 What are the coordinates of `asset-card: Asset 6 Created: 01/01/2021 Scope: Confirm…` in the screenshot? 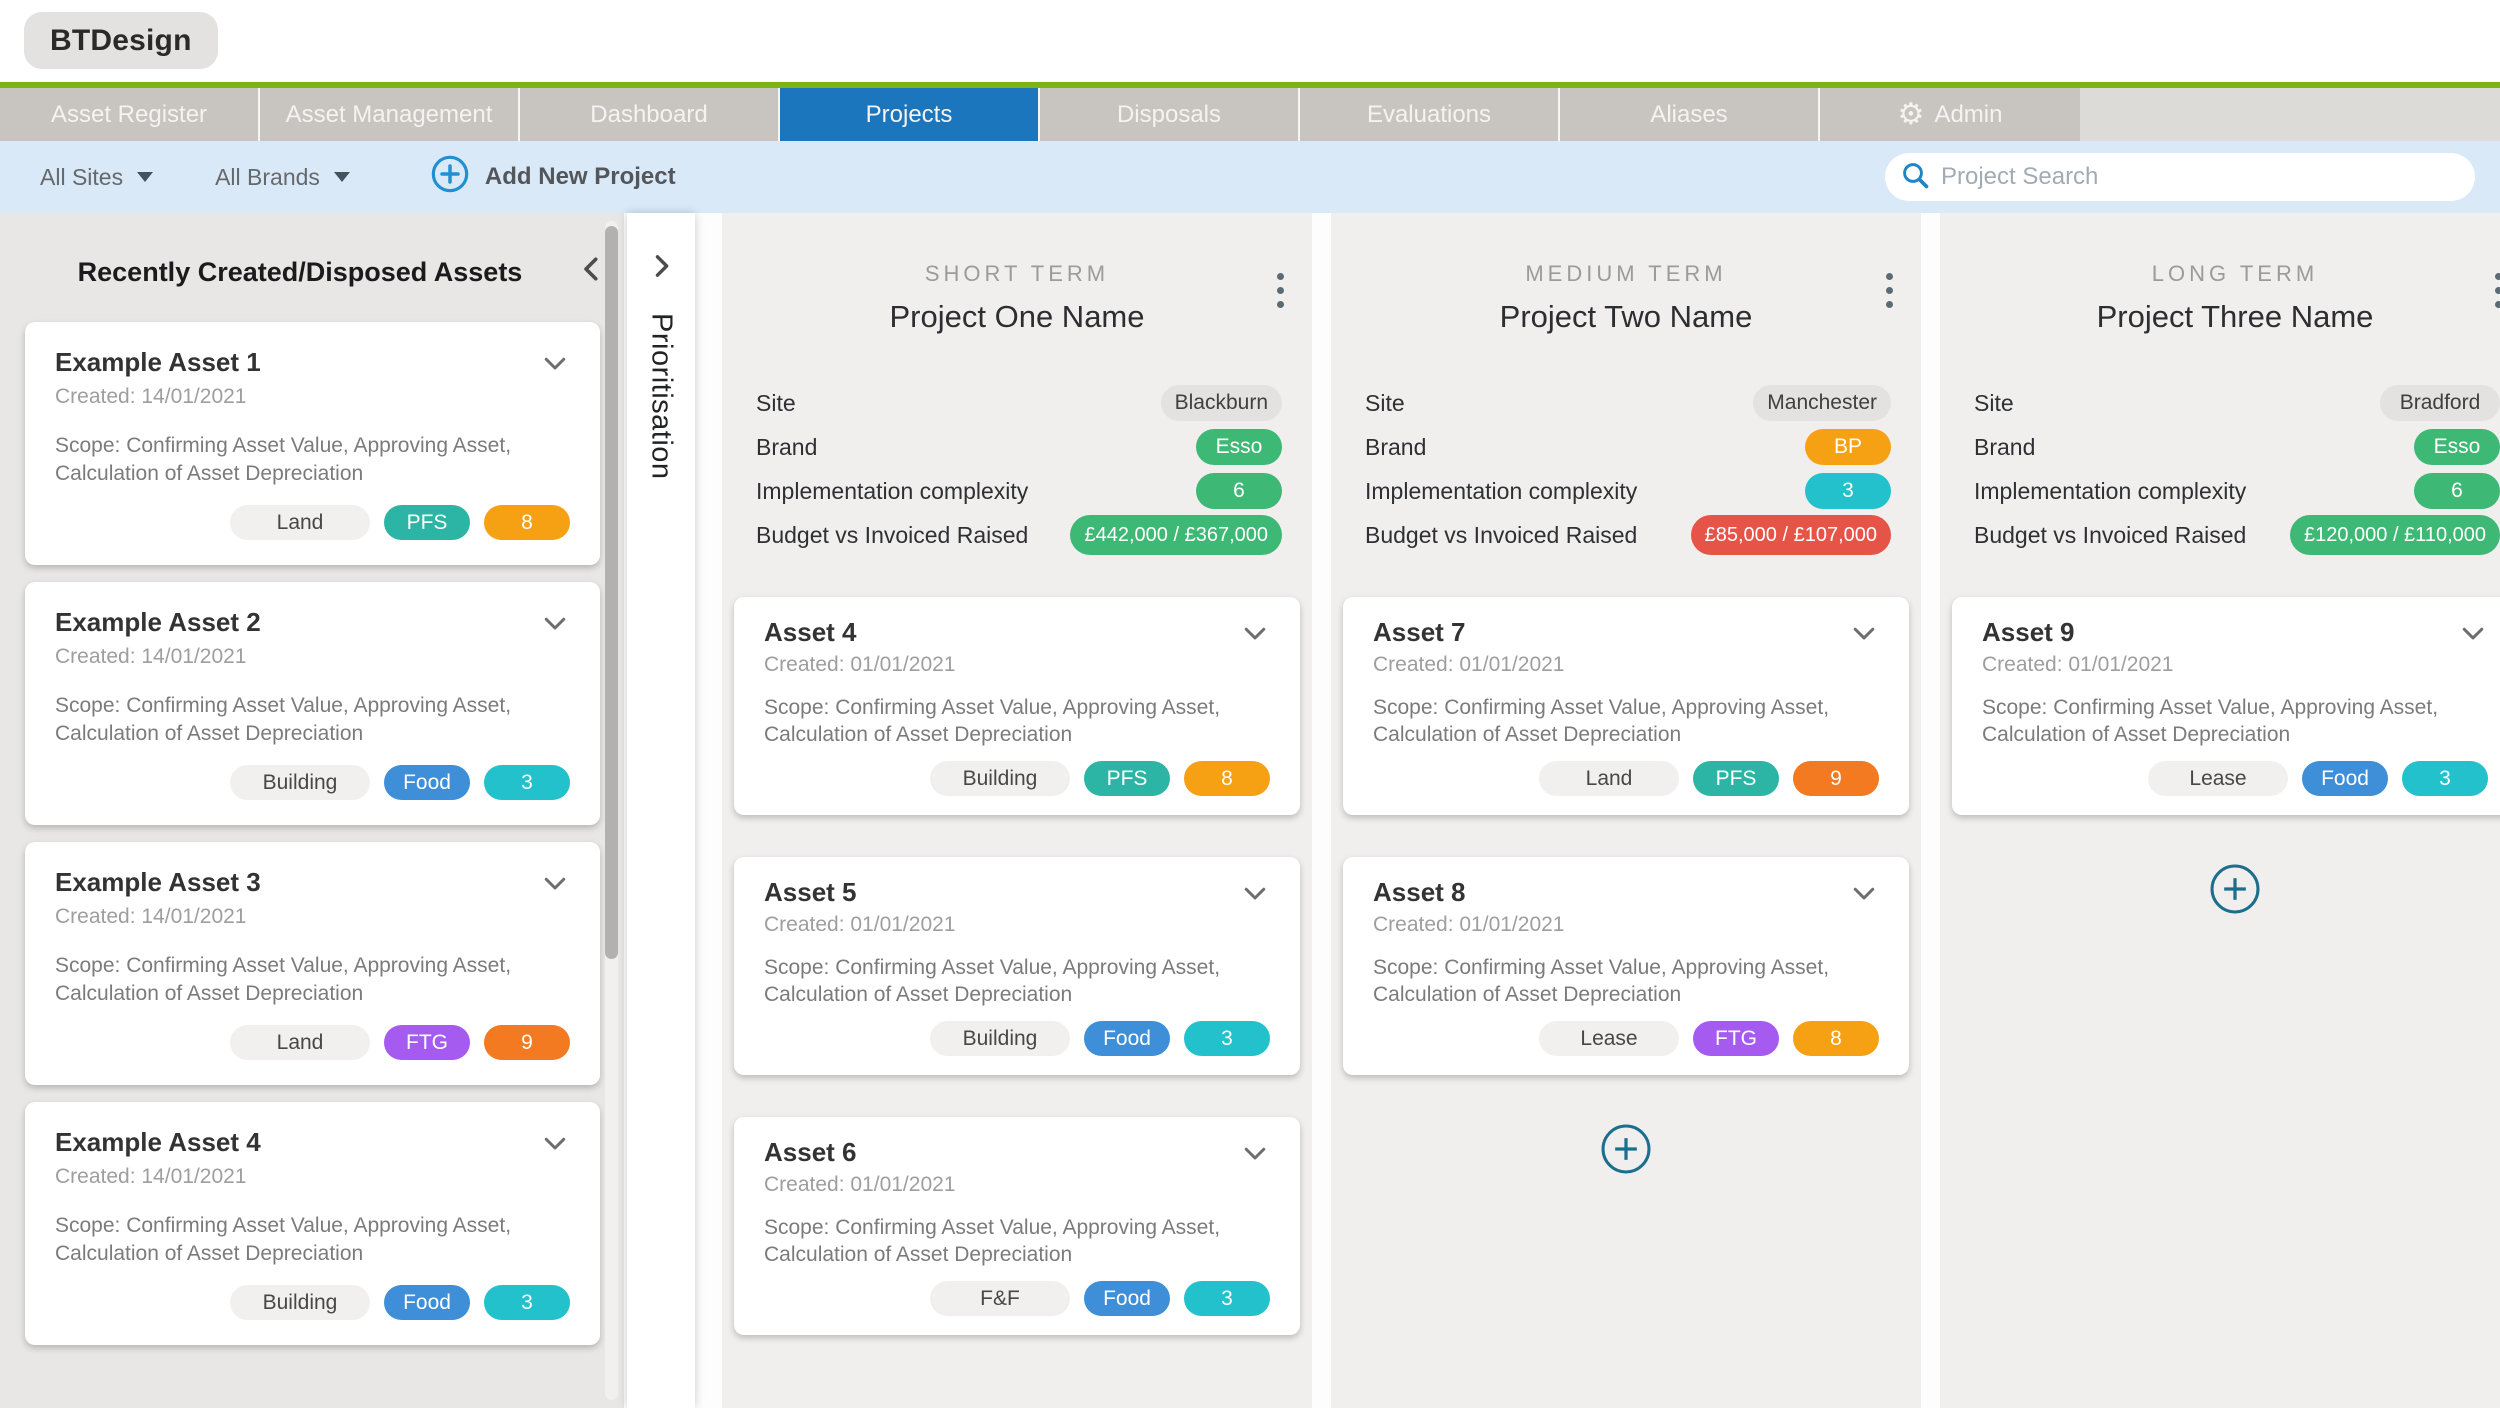 It's located at (1017, 1226).